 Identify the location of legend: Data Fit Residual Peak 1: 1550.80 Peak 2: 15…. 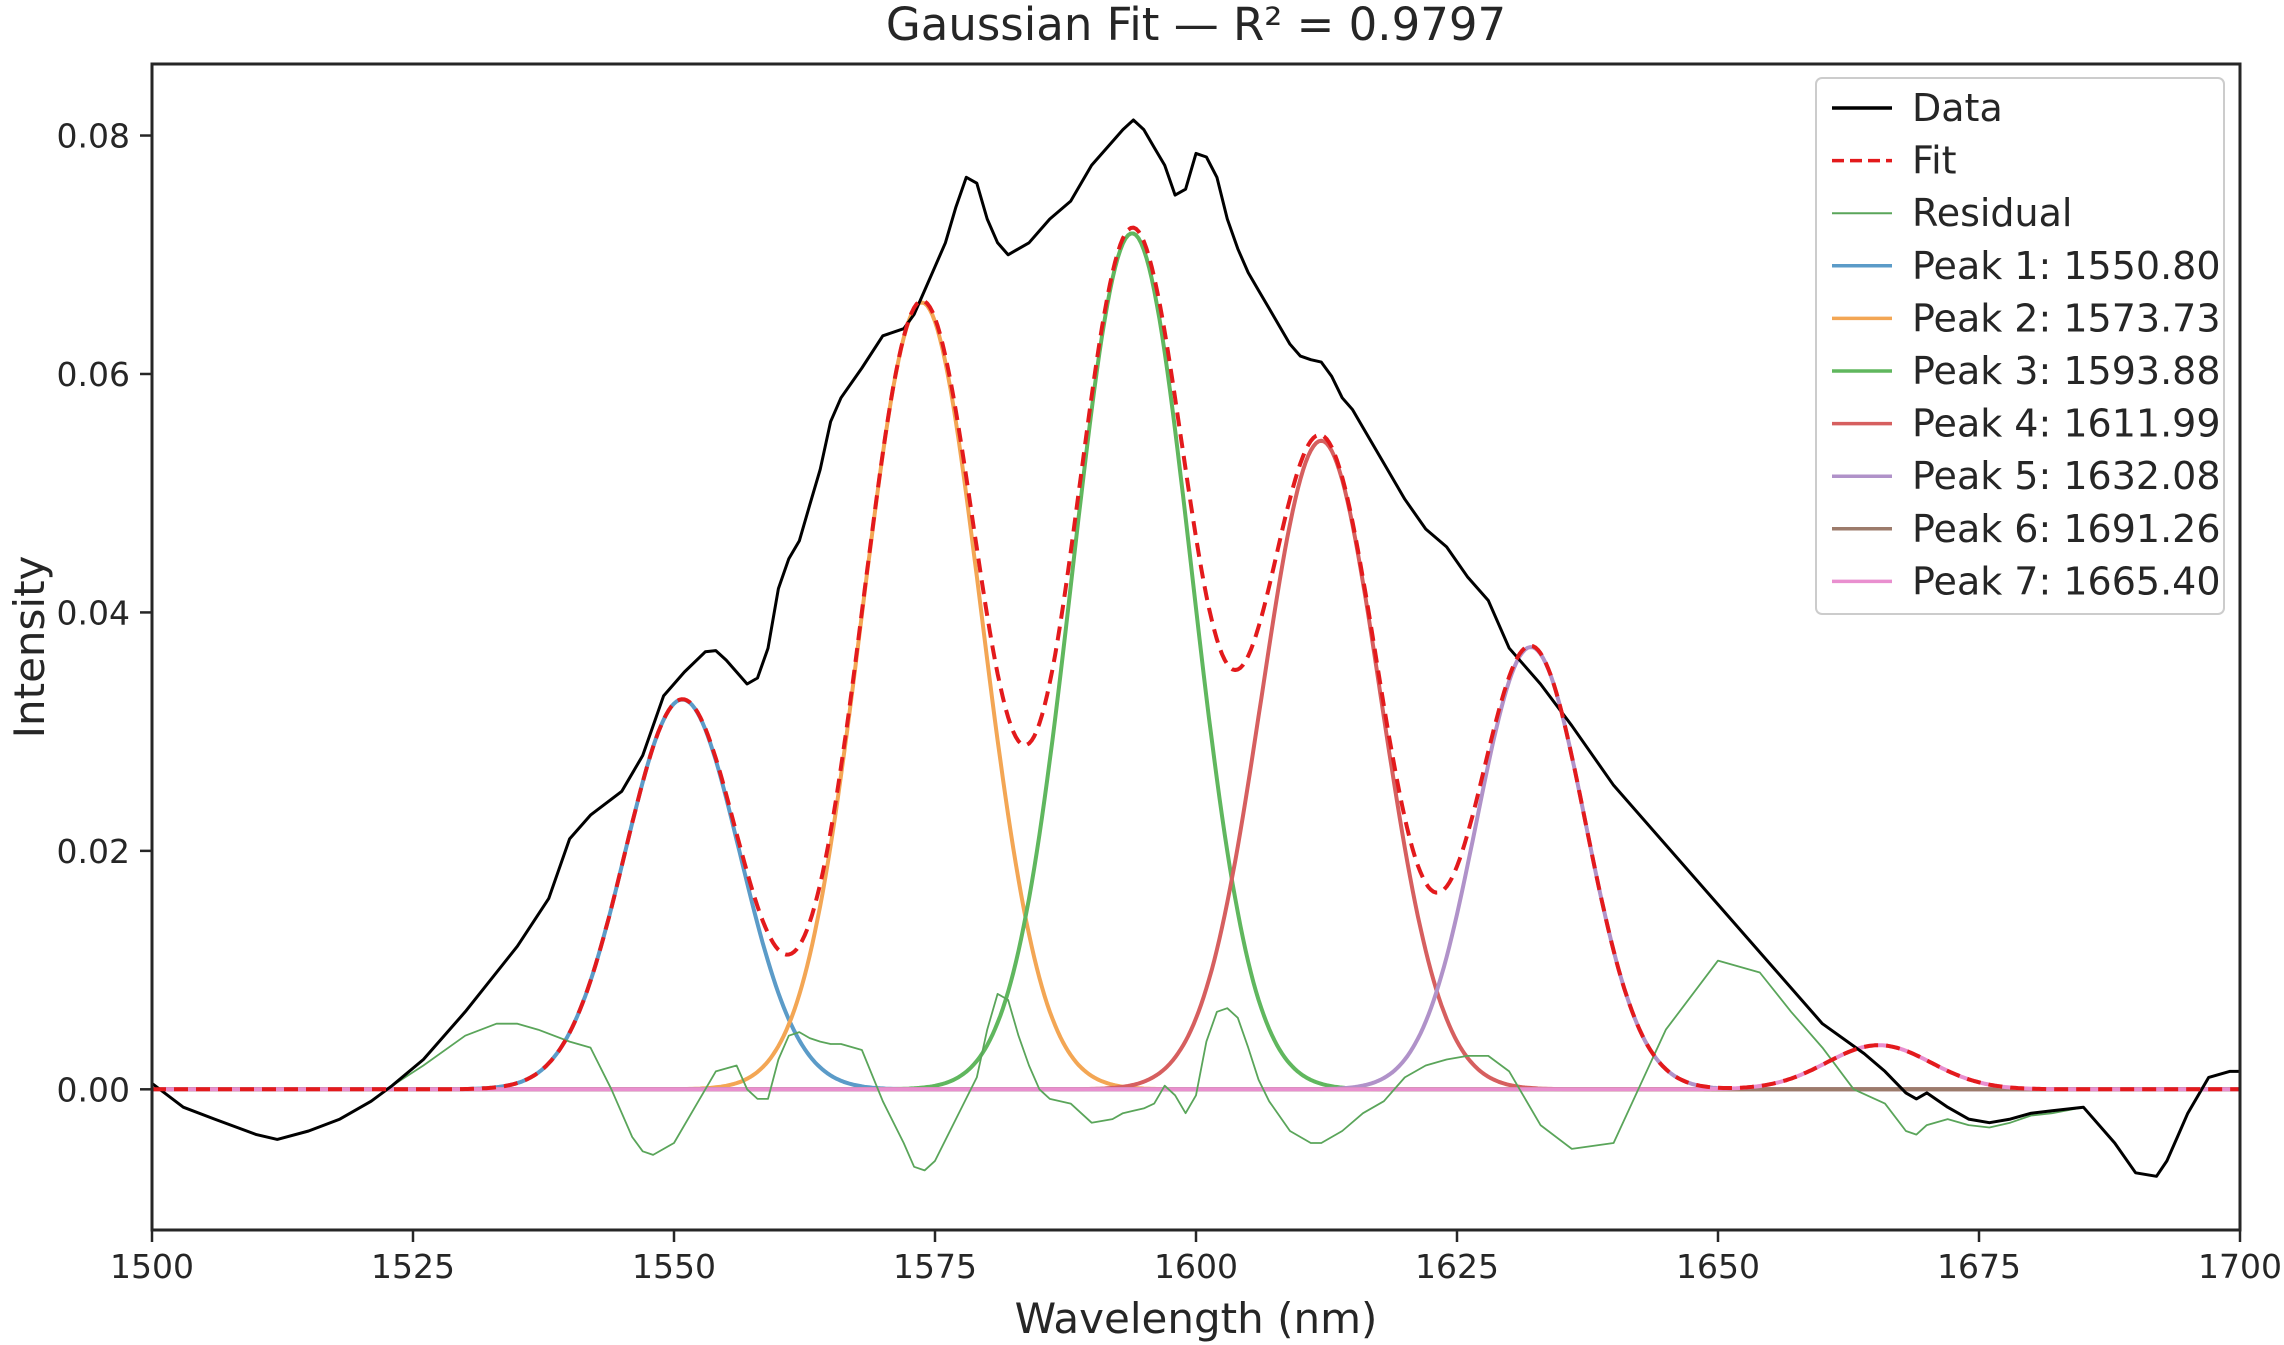
(2020, 346).